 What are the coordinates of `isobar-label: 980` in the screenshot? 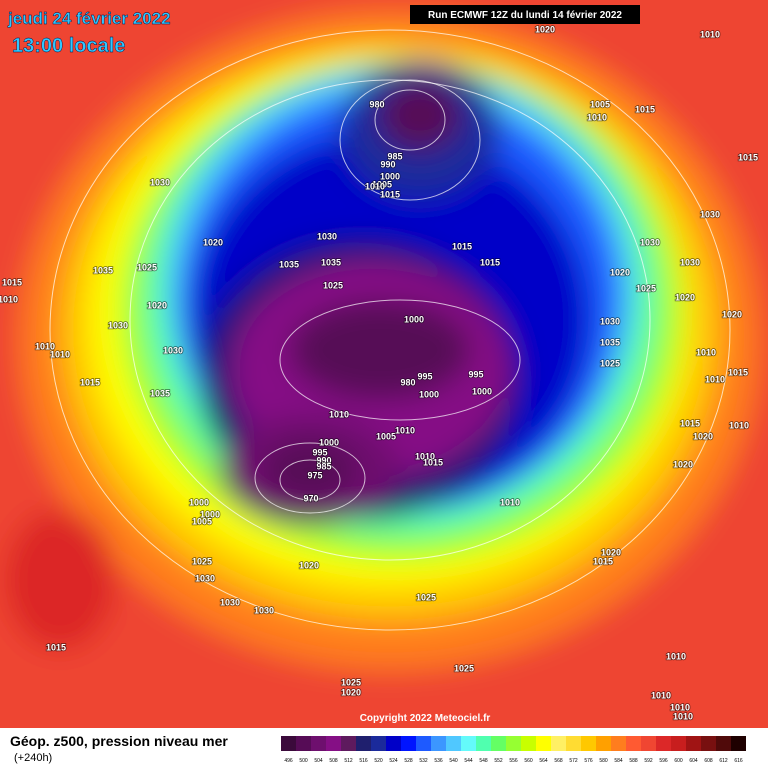 It's located at (407, 382).